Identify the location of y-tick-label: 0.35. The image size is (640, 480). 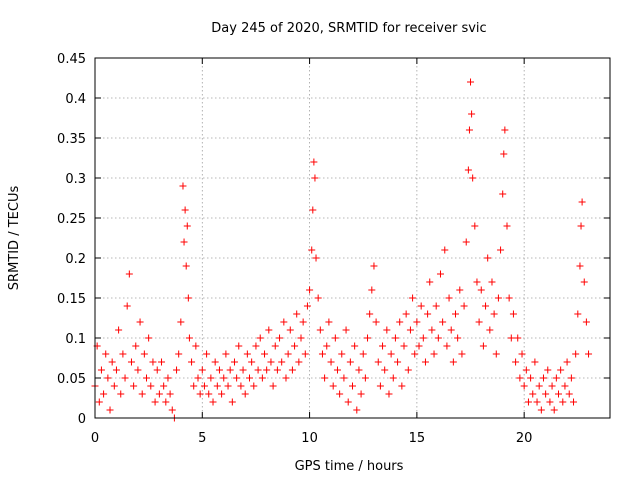
(71, 139).